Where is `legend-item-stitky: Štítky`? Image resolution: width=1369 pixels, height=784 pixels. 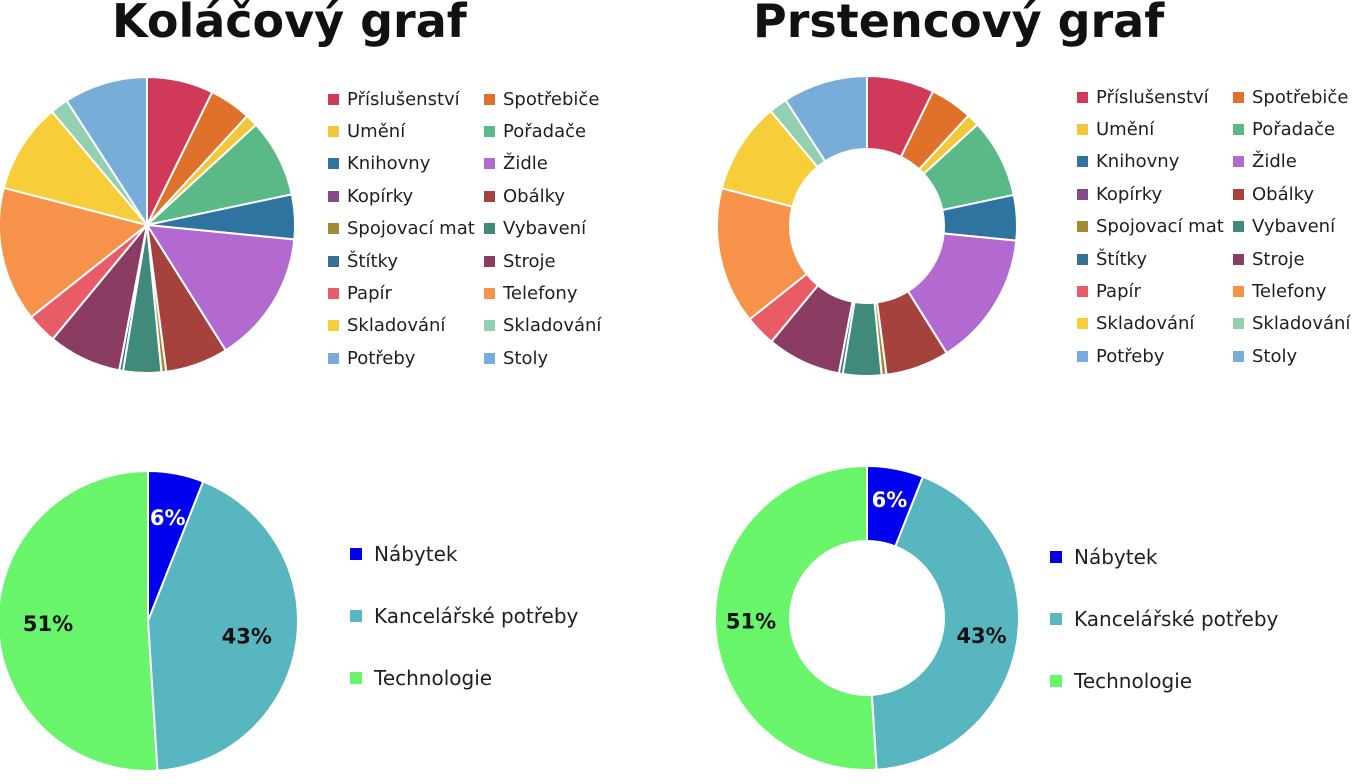
legend-item-stitky: Štítky is located at coordinates (403, 261).